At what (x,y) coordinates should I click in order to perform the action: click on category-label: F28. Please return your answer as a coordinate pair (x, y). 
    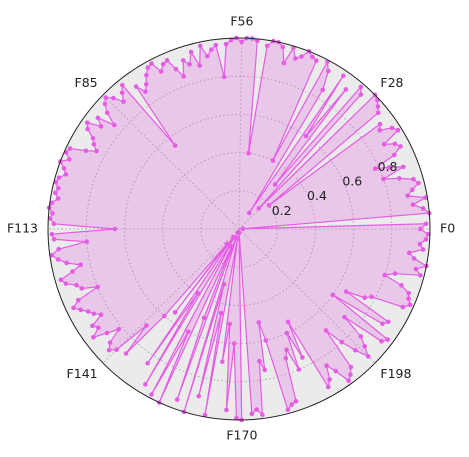
    Looking at the image, I should click on (391, 82).